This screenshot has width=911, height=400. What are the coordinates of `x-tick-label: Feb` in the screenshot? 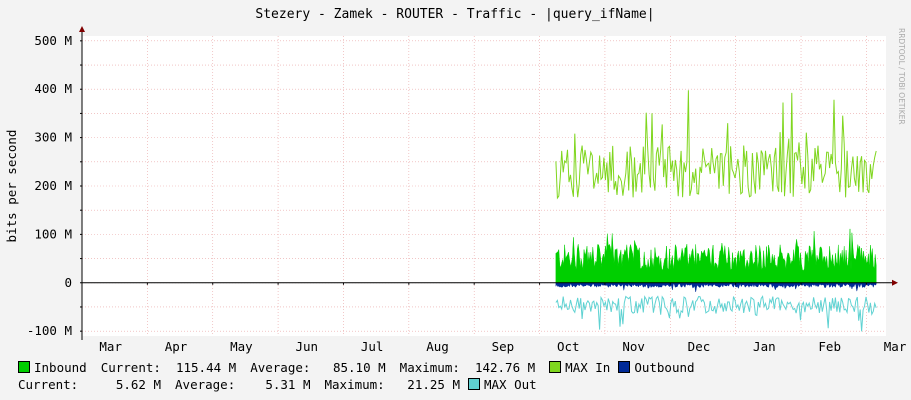 It's located at (829, 346).